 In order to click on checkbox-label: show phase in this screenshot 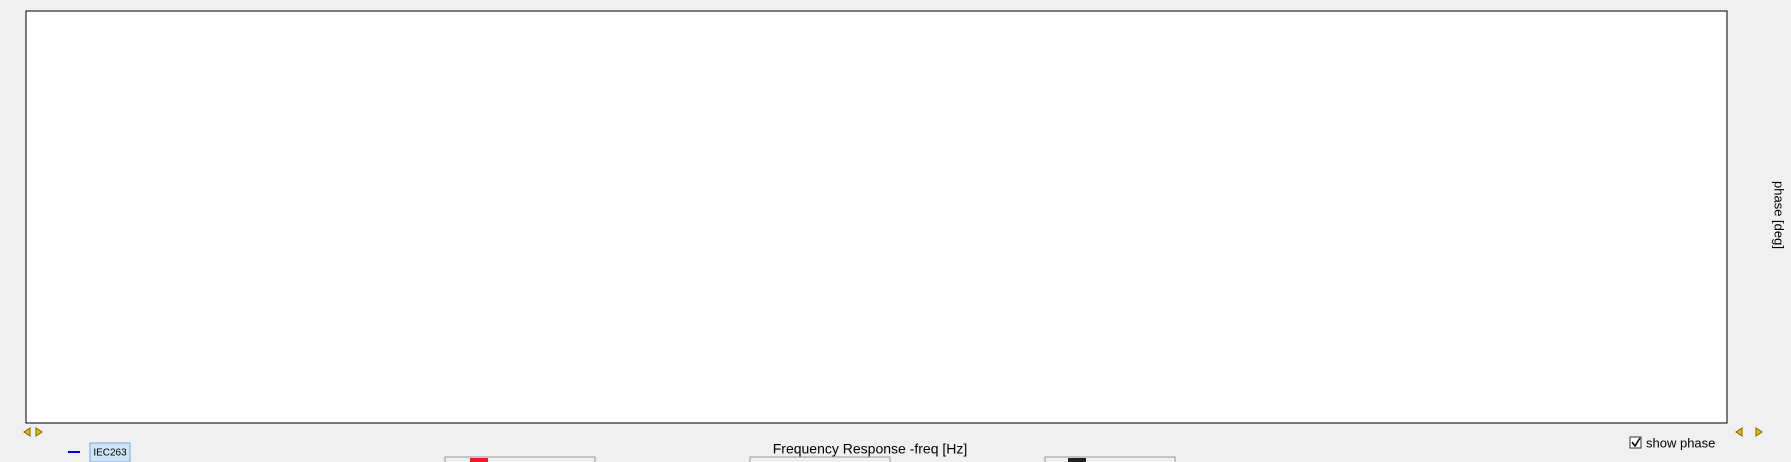, I will do `click(1680, 442)`.